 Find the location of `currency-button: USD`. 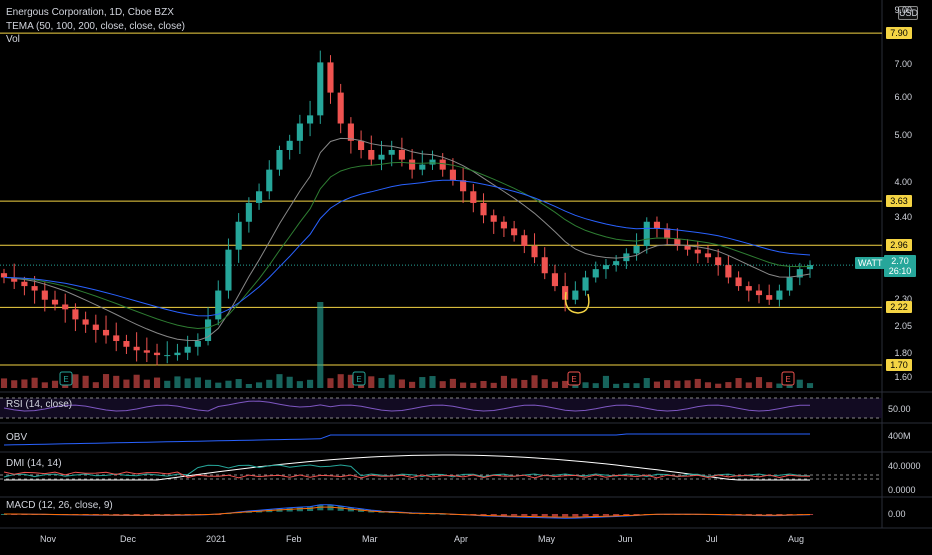

currency-button: USD is located at coordinates (908, 13).